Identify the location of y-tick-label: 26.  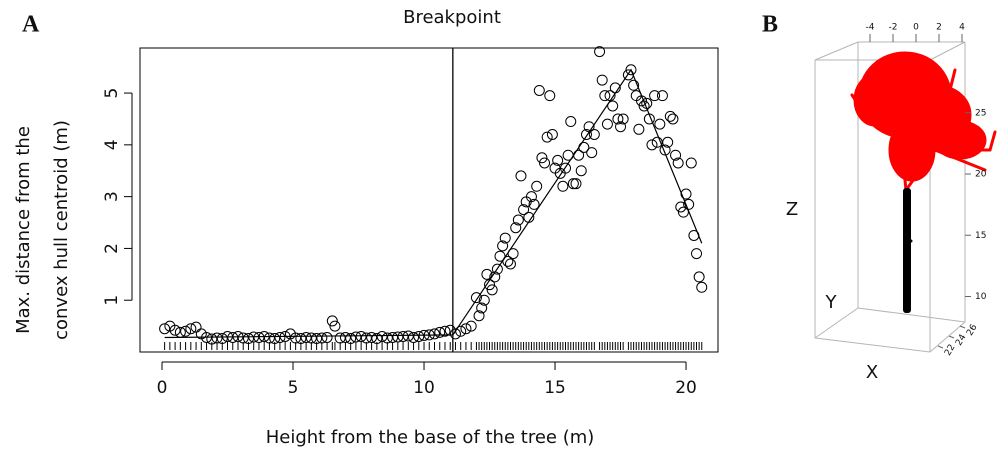
(972, 330).